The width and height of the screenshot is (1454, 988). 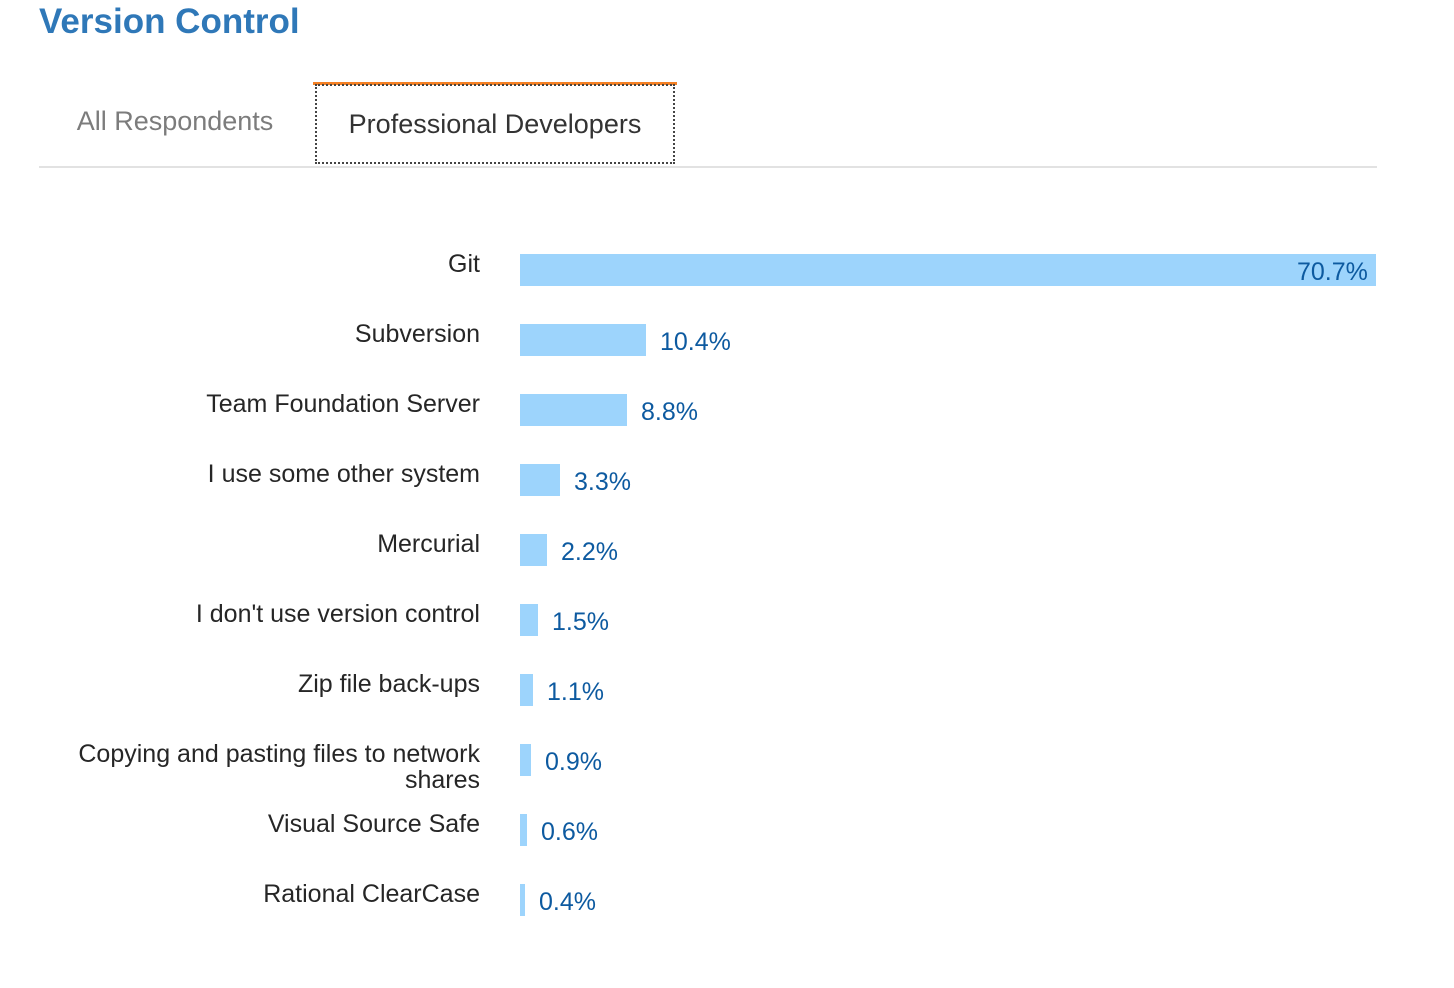 I want to click on category-label: I use some other system, so click(x=343, y=474).